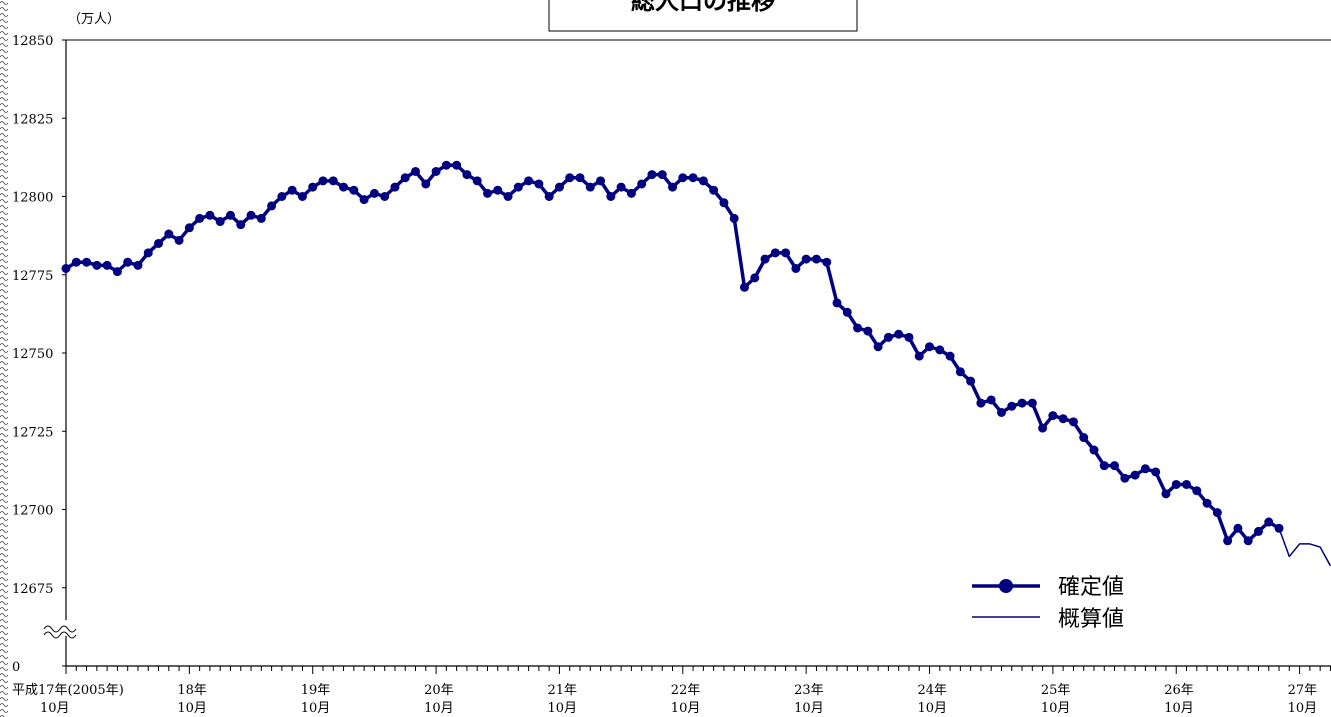 This screenshot has height=717, width=1331. Describe the element at coordinates (32, 198) in the screenshot. I see `y-tick-label: 12800` at that location.